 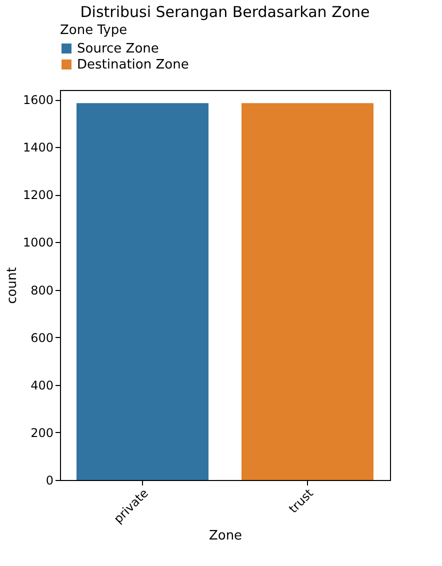 I want to click on y-tick-label: 400, so click(x=42, y=385).